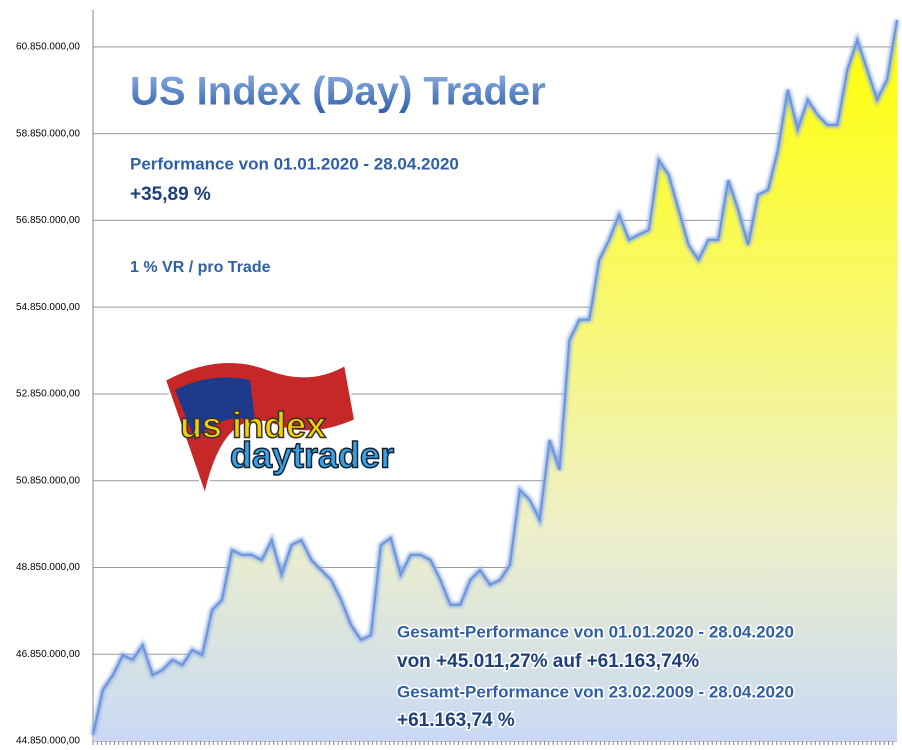  I want to click on logo-text: us index, so click(253, 425).